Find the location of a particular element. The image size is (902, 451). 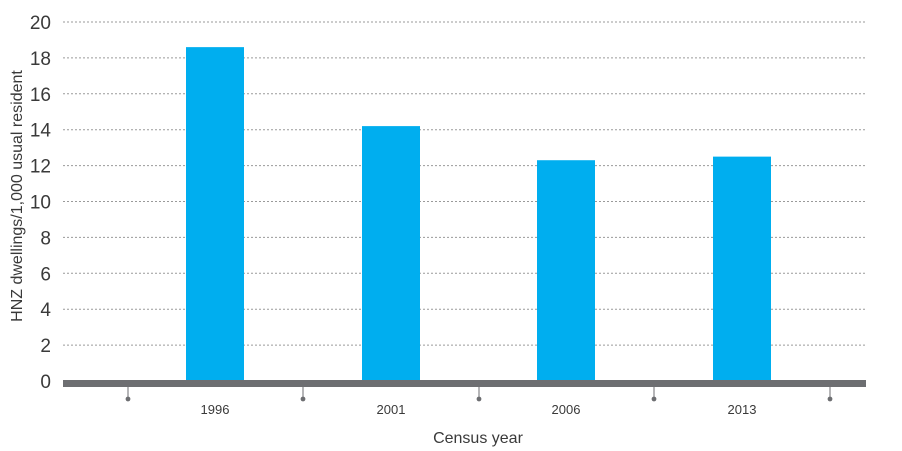

x-tick-label: 2013 is located at coordinates (742, 409).